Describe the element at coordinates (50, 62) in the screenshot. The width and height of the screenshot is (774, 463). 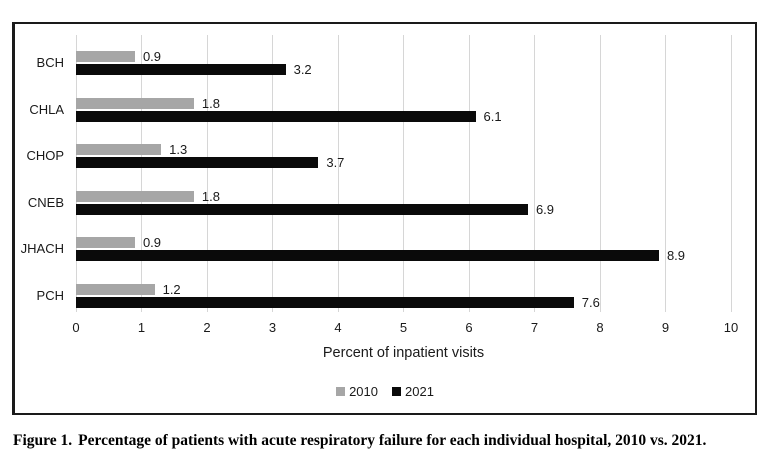
I see `category-label: BCH` at that location.